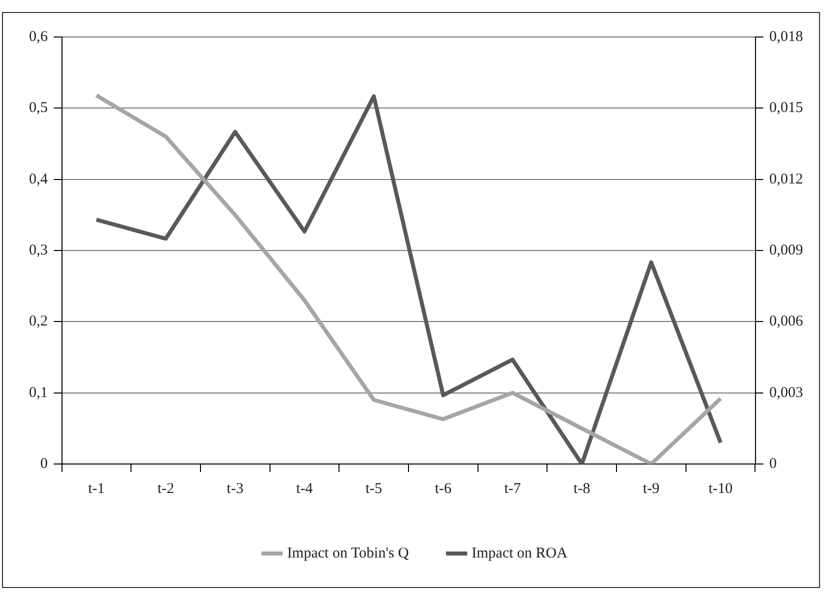  I want to click on x-tick-label: t-10, so click(720, 488).